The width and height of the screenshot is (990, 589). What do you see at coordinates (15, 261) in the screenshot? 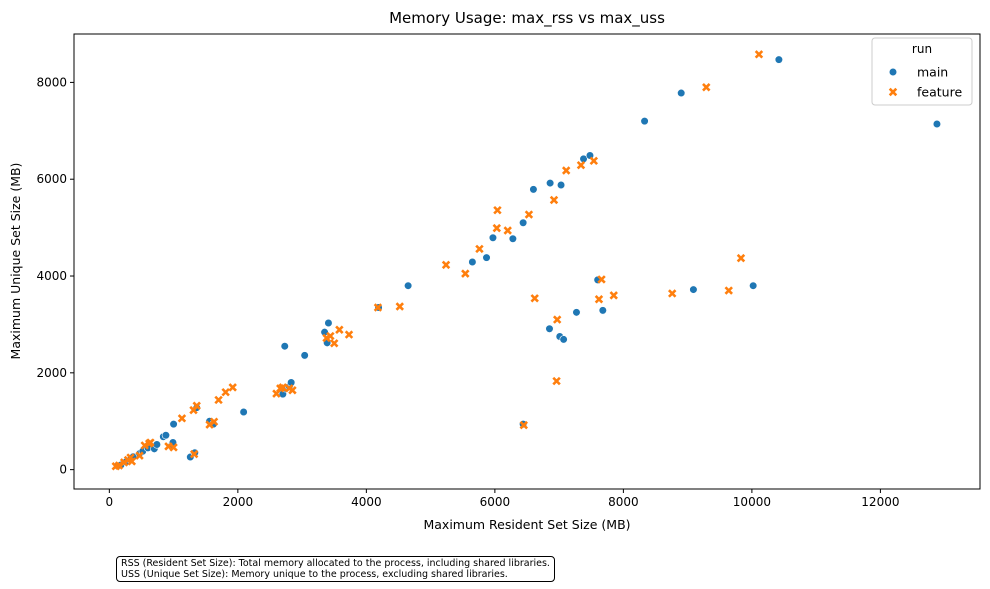
I see `y-axis-label: Maximum Unique Set Size (MB)` at bounding box center [15, 261].